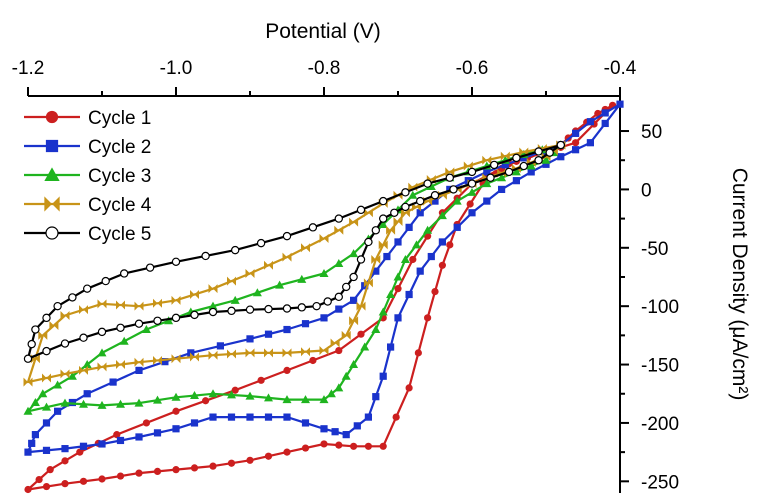 Image resolution: width=766 pixels, height=500 pixels. I want to click on y-tick-label: -150, so click(660, 366).